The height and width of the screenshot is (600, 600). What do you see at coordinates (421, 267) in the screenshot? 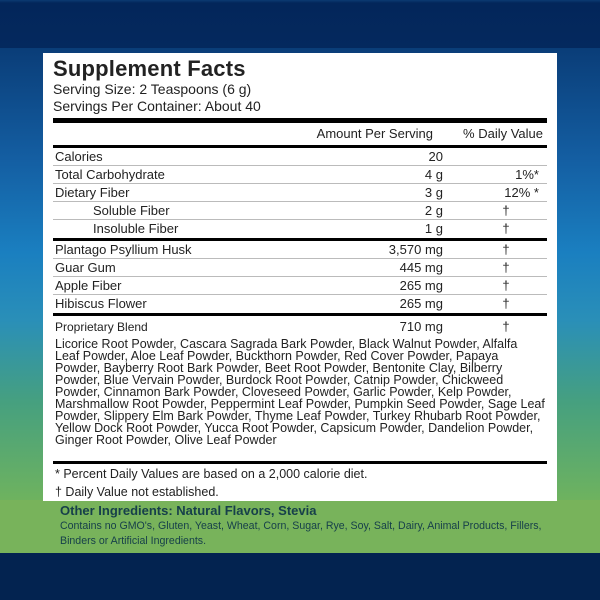
I see `nutrient-amount: 445 mg` at bounding box center [421, 267].